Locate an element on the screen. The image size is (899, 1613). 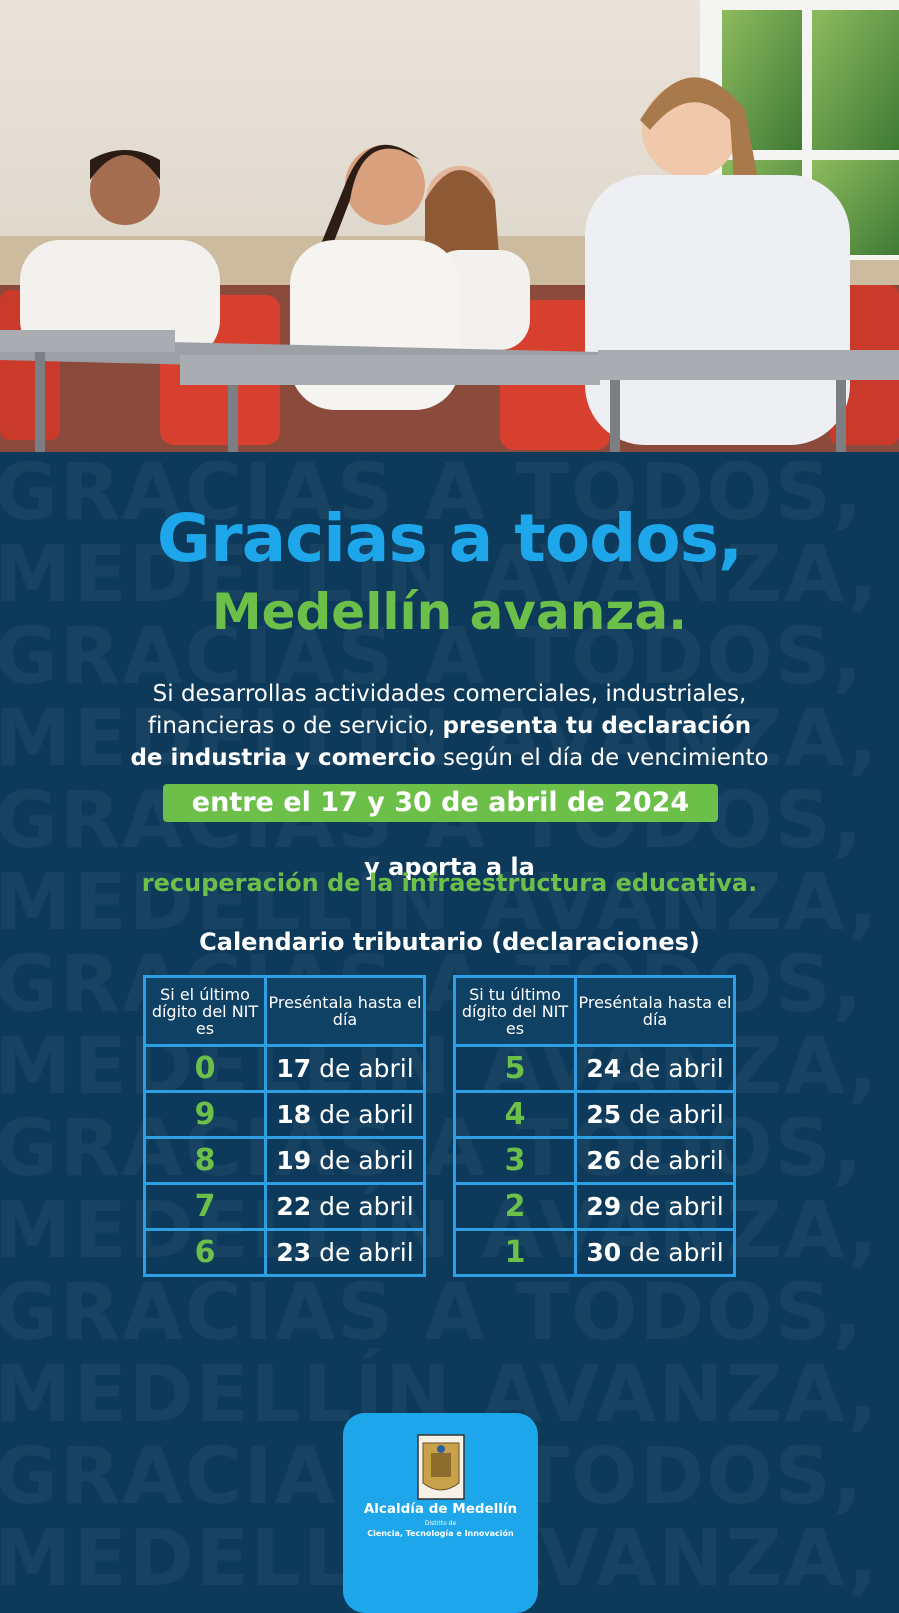
due-date: 22 de abril is located at coordinates (345, 1206).